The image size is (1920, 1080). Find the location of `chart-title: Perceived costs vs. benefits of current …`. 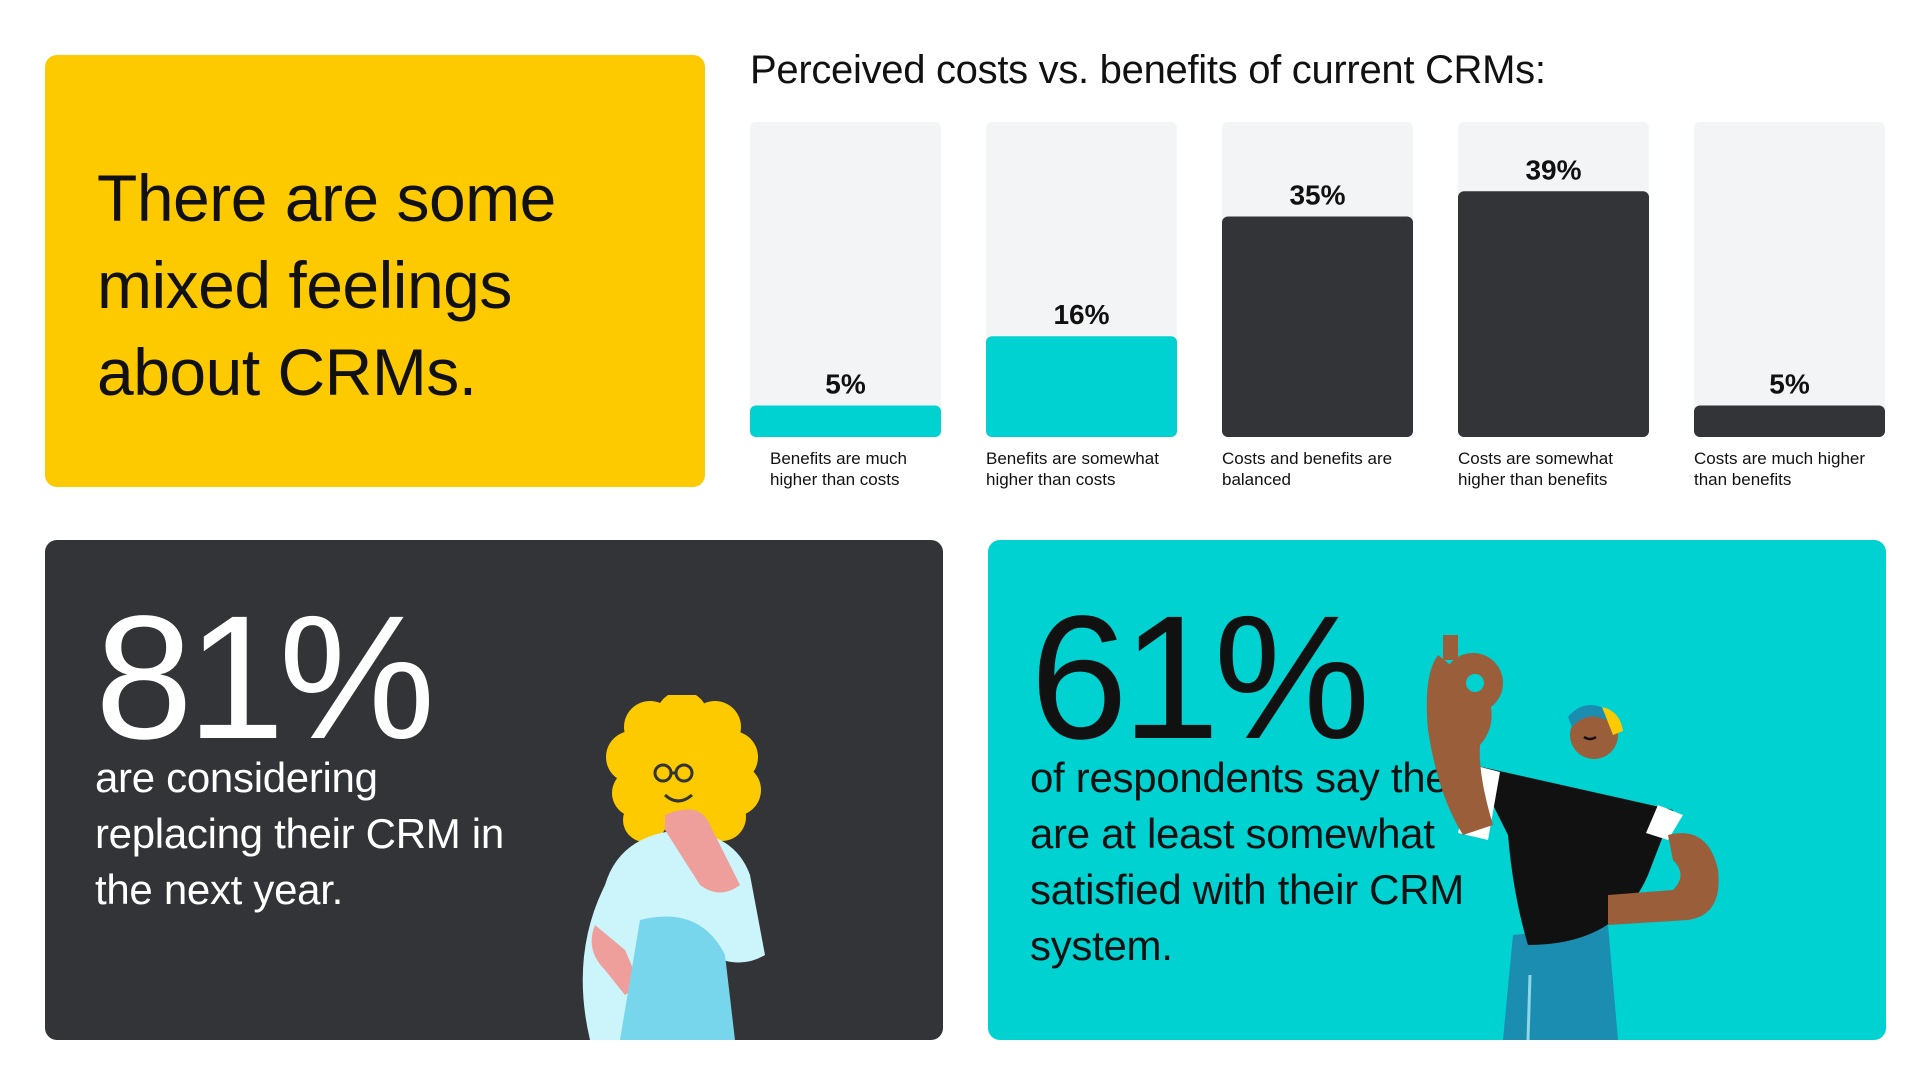

chart-title: Perceived costs vs. benefits of current … is located at coordinates (1148, 70).